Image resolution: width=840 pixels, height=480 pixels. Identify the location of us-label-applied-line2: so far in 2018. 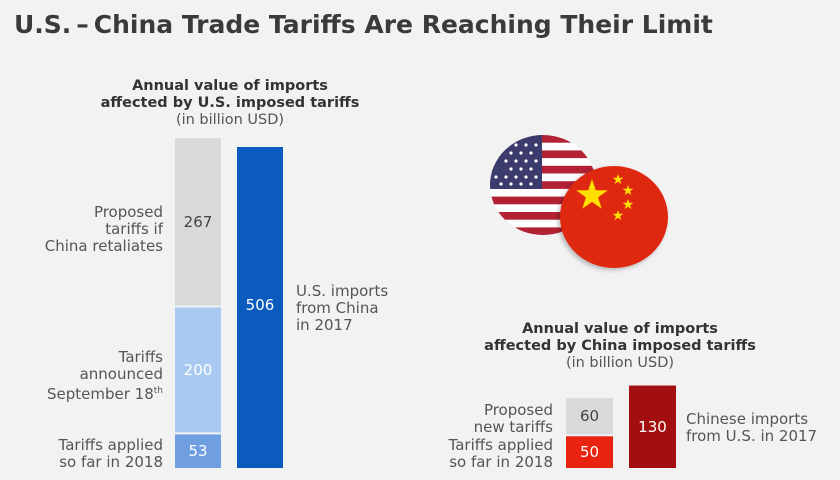
(111, 462).